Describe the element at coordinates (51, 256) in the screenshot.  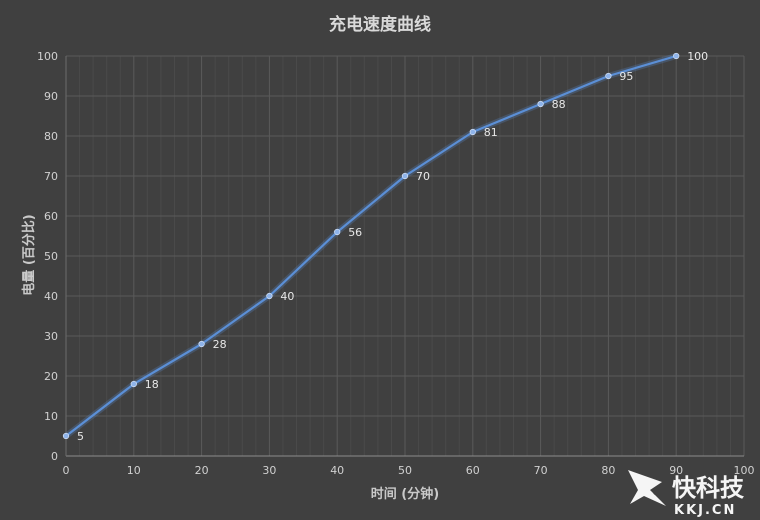
I see `y-tick-label: 50` at that location.